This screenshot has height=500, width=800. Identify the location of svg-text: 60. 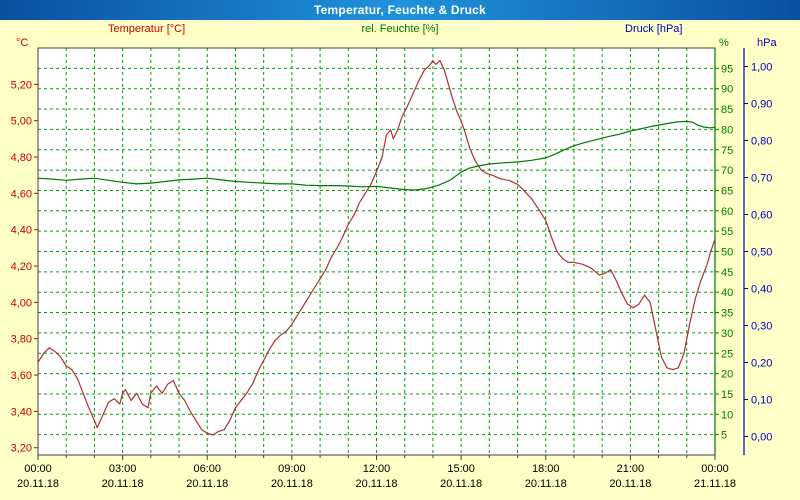
(727, 212).